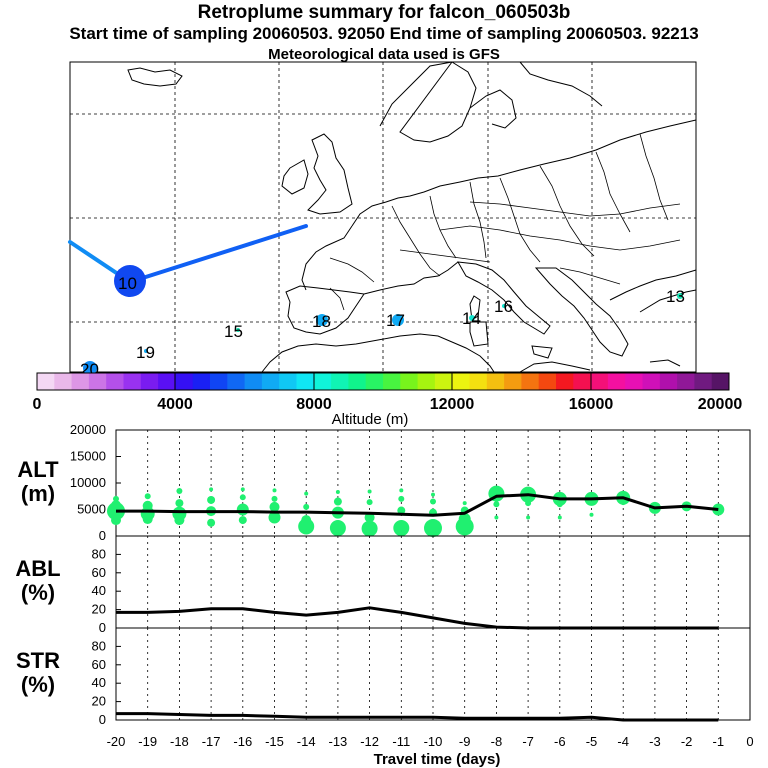  I want to click on y-axis-label-line2: (m), so click(38, 493).